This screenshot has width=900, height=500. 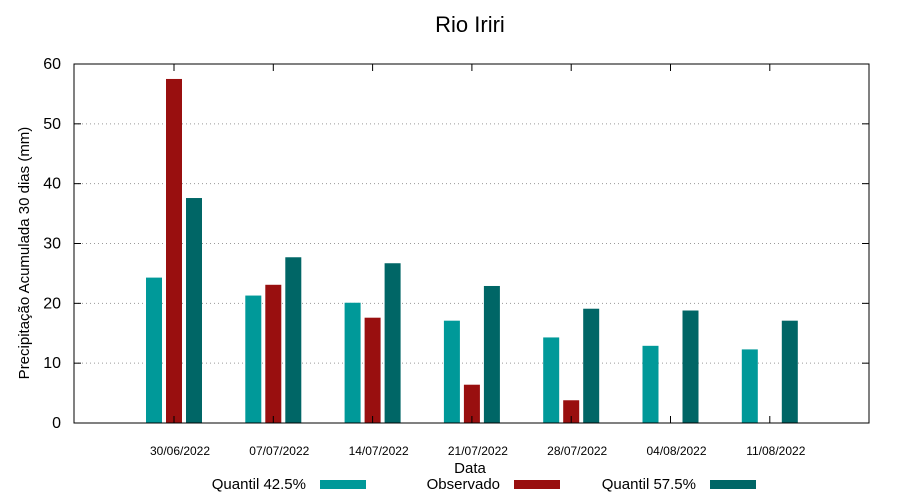 I want to click on y-tick-label: 50, so click(x=52, y=124).